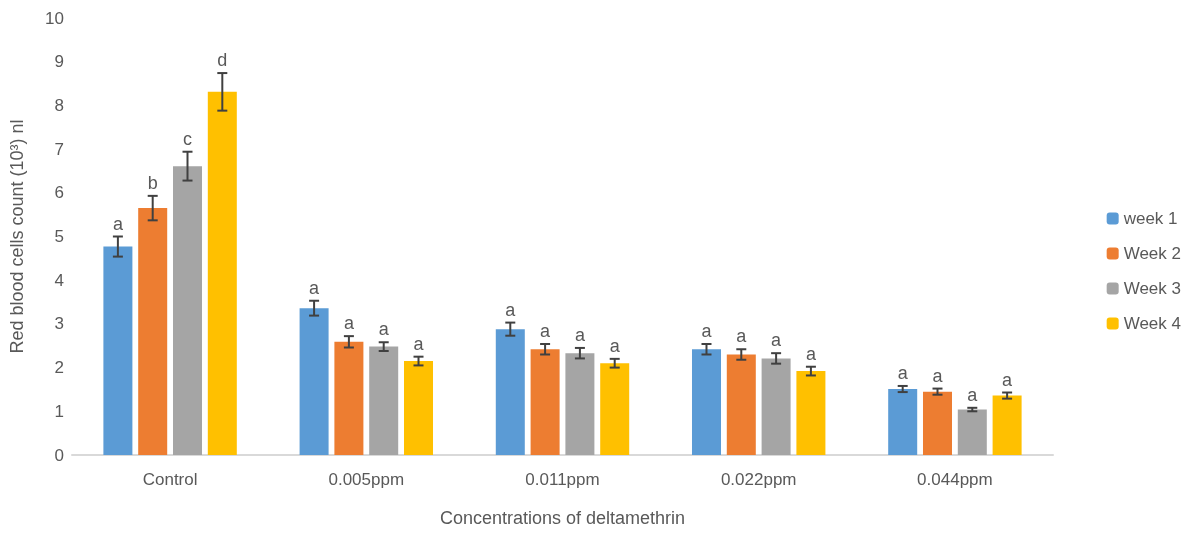 This screenshot has height=542, width=1198. I want to click on y-tick-label: 2, so click(59, 368).